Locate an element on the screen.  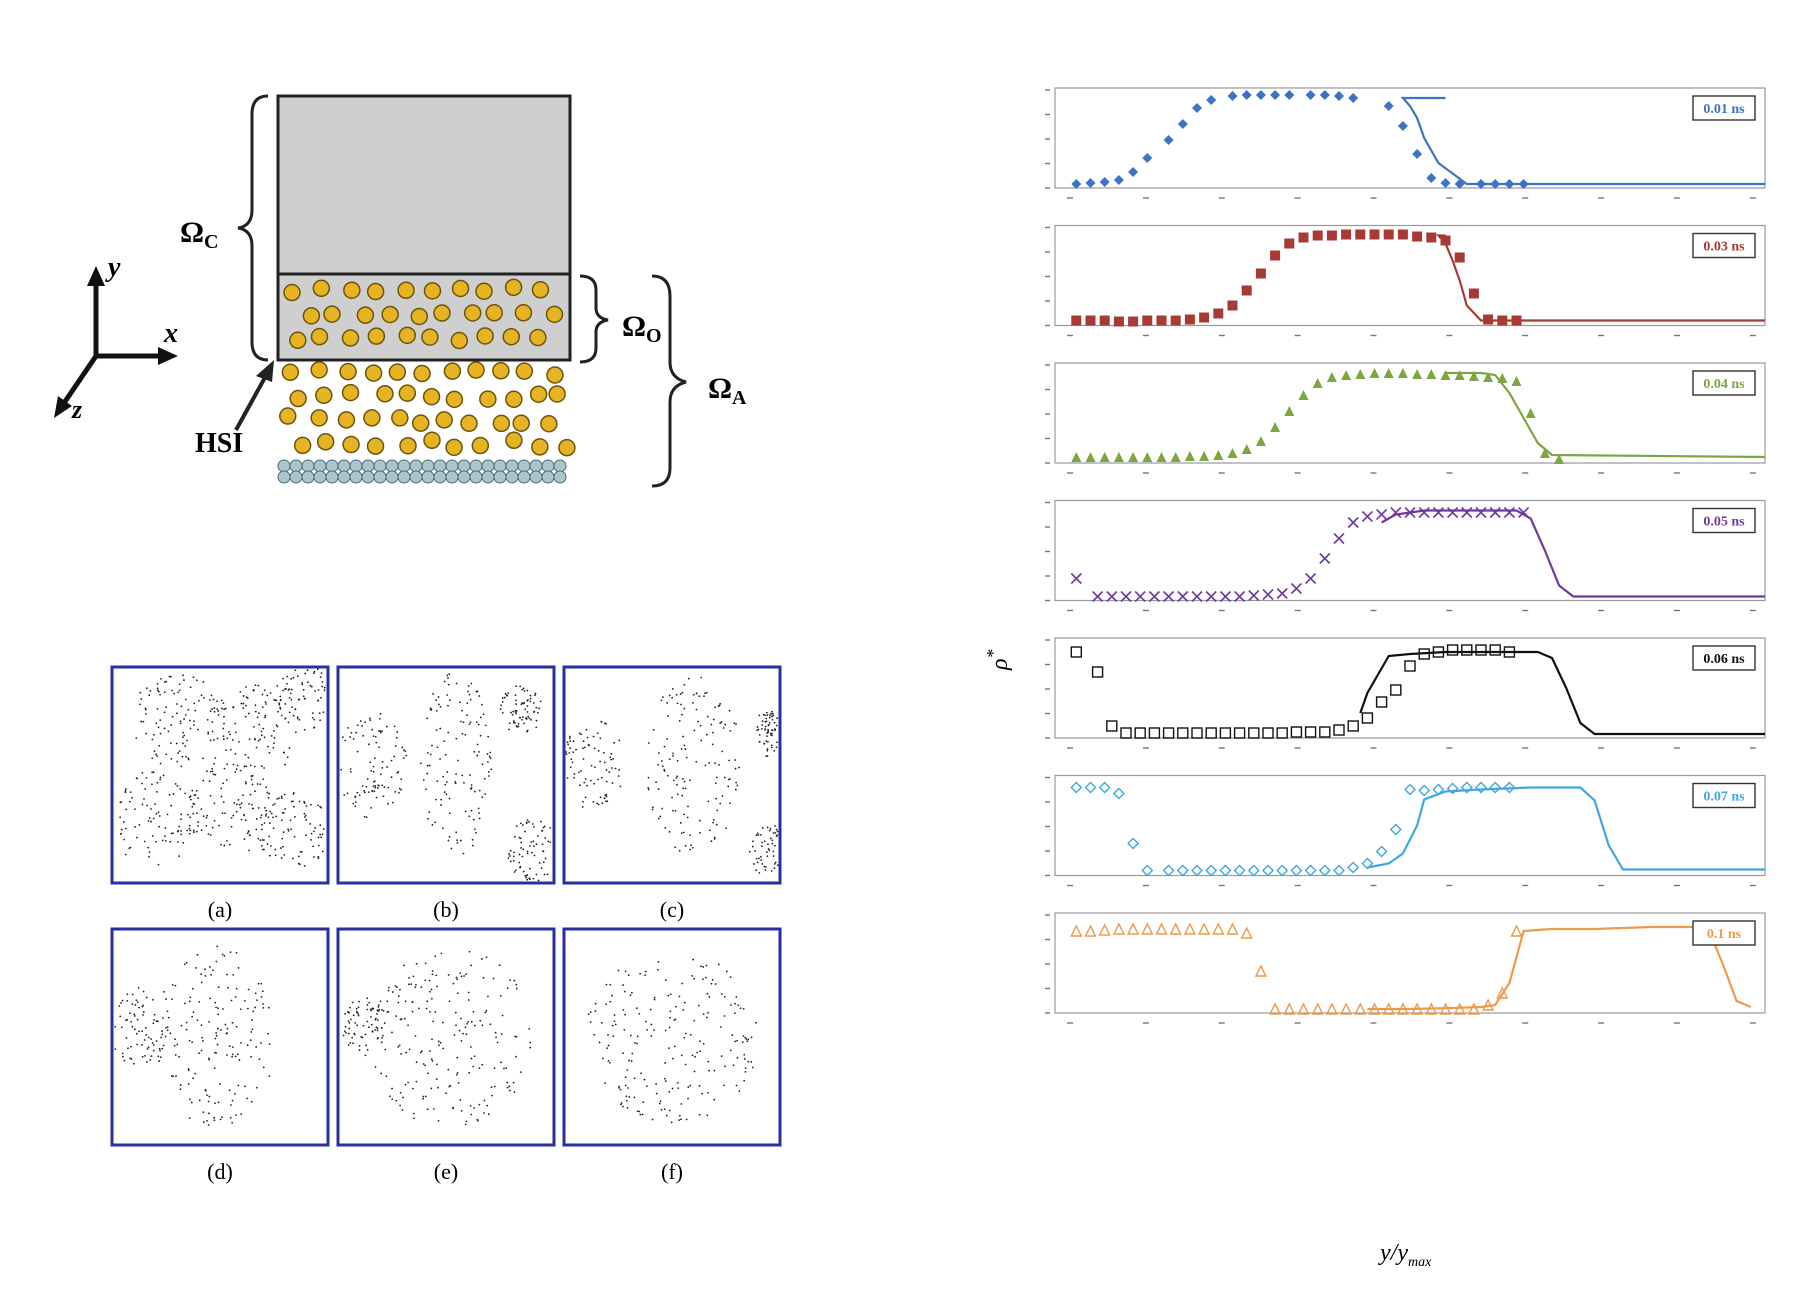
profile-panel: 0.06 ns is located at coordinates (1405, 693).